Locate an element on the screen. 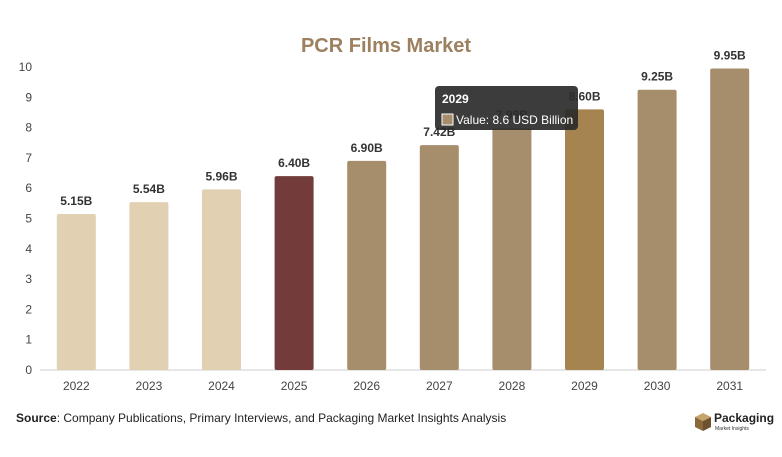 The image size is (782, 457). y-tick-label: 2 is located at coordinates (28, 309).